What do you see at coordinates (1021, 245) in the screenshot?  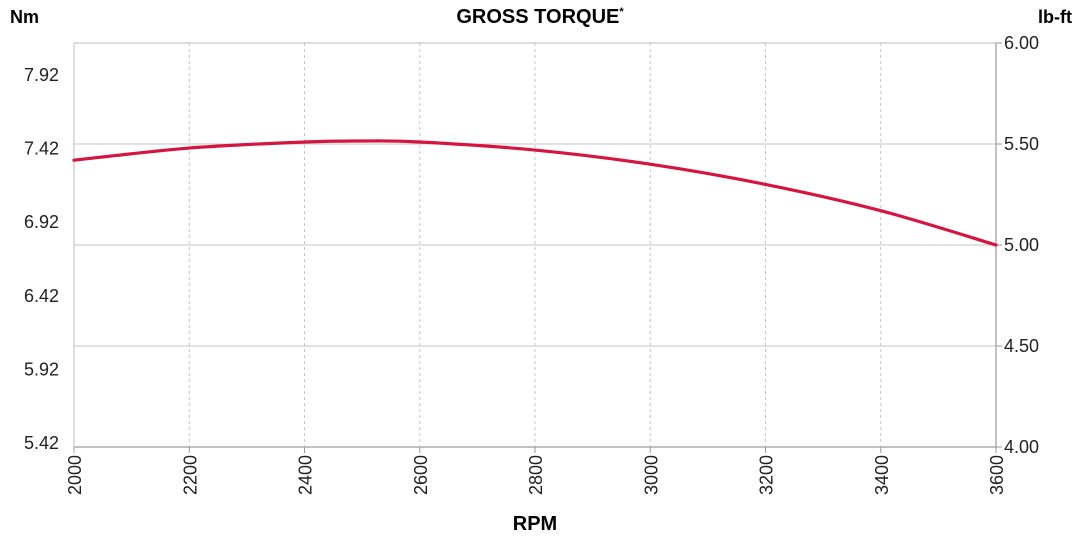 I see `right-tick-label: 5.00` at bounding box center [1021, 245].